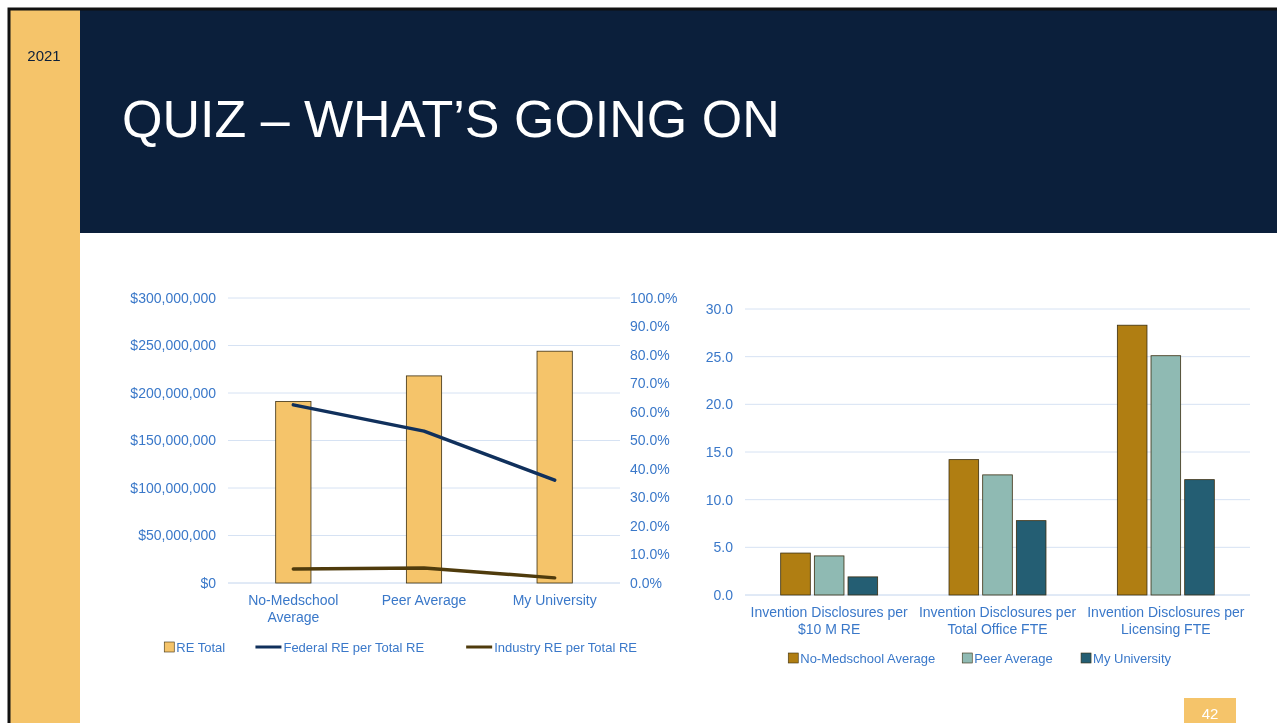 Image resolution: width=1277 pixels, height=723 pixels. What do you see at coordinates (650, 326) in the screenshot?
I see `y2-tick-label: 90.0%` at bounding box center [650, 326].